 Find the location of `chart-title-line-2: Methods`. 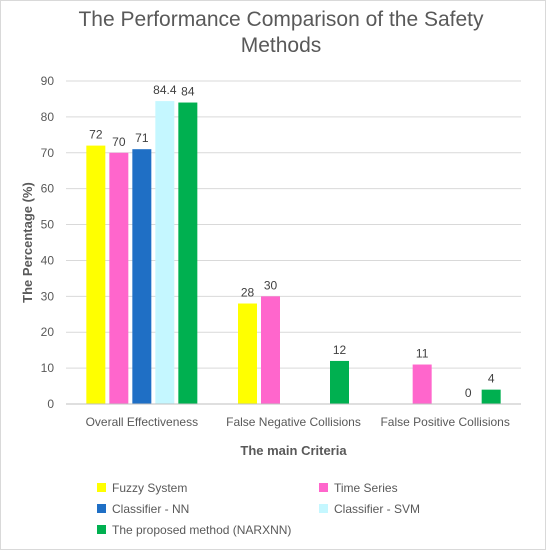

chart-title-line-2: Methods is located at coordinates (281, 45).